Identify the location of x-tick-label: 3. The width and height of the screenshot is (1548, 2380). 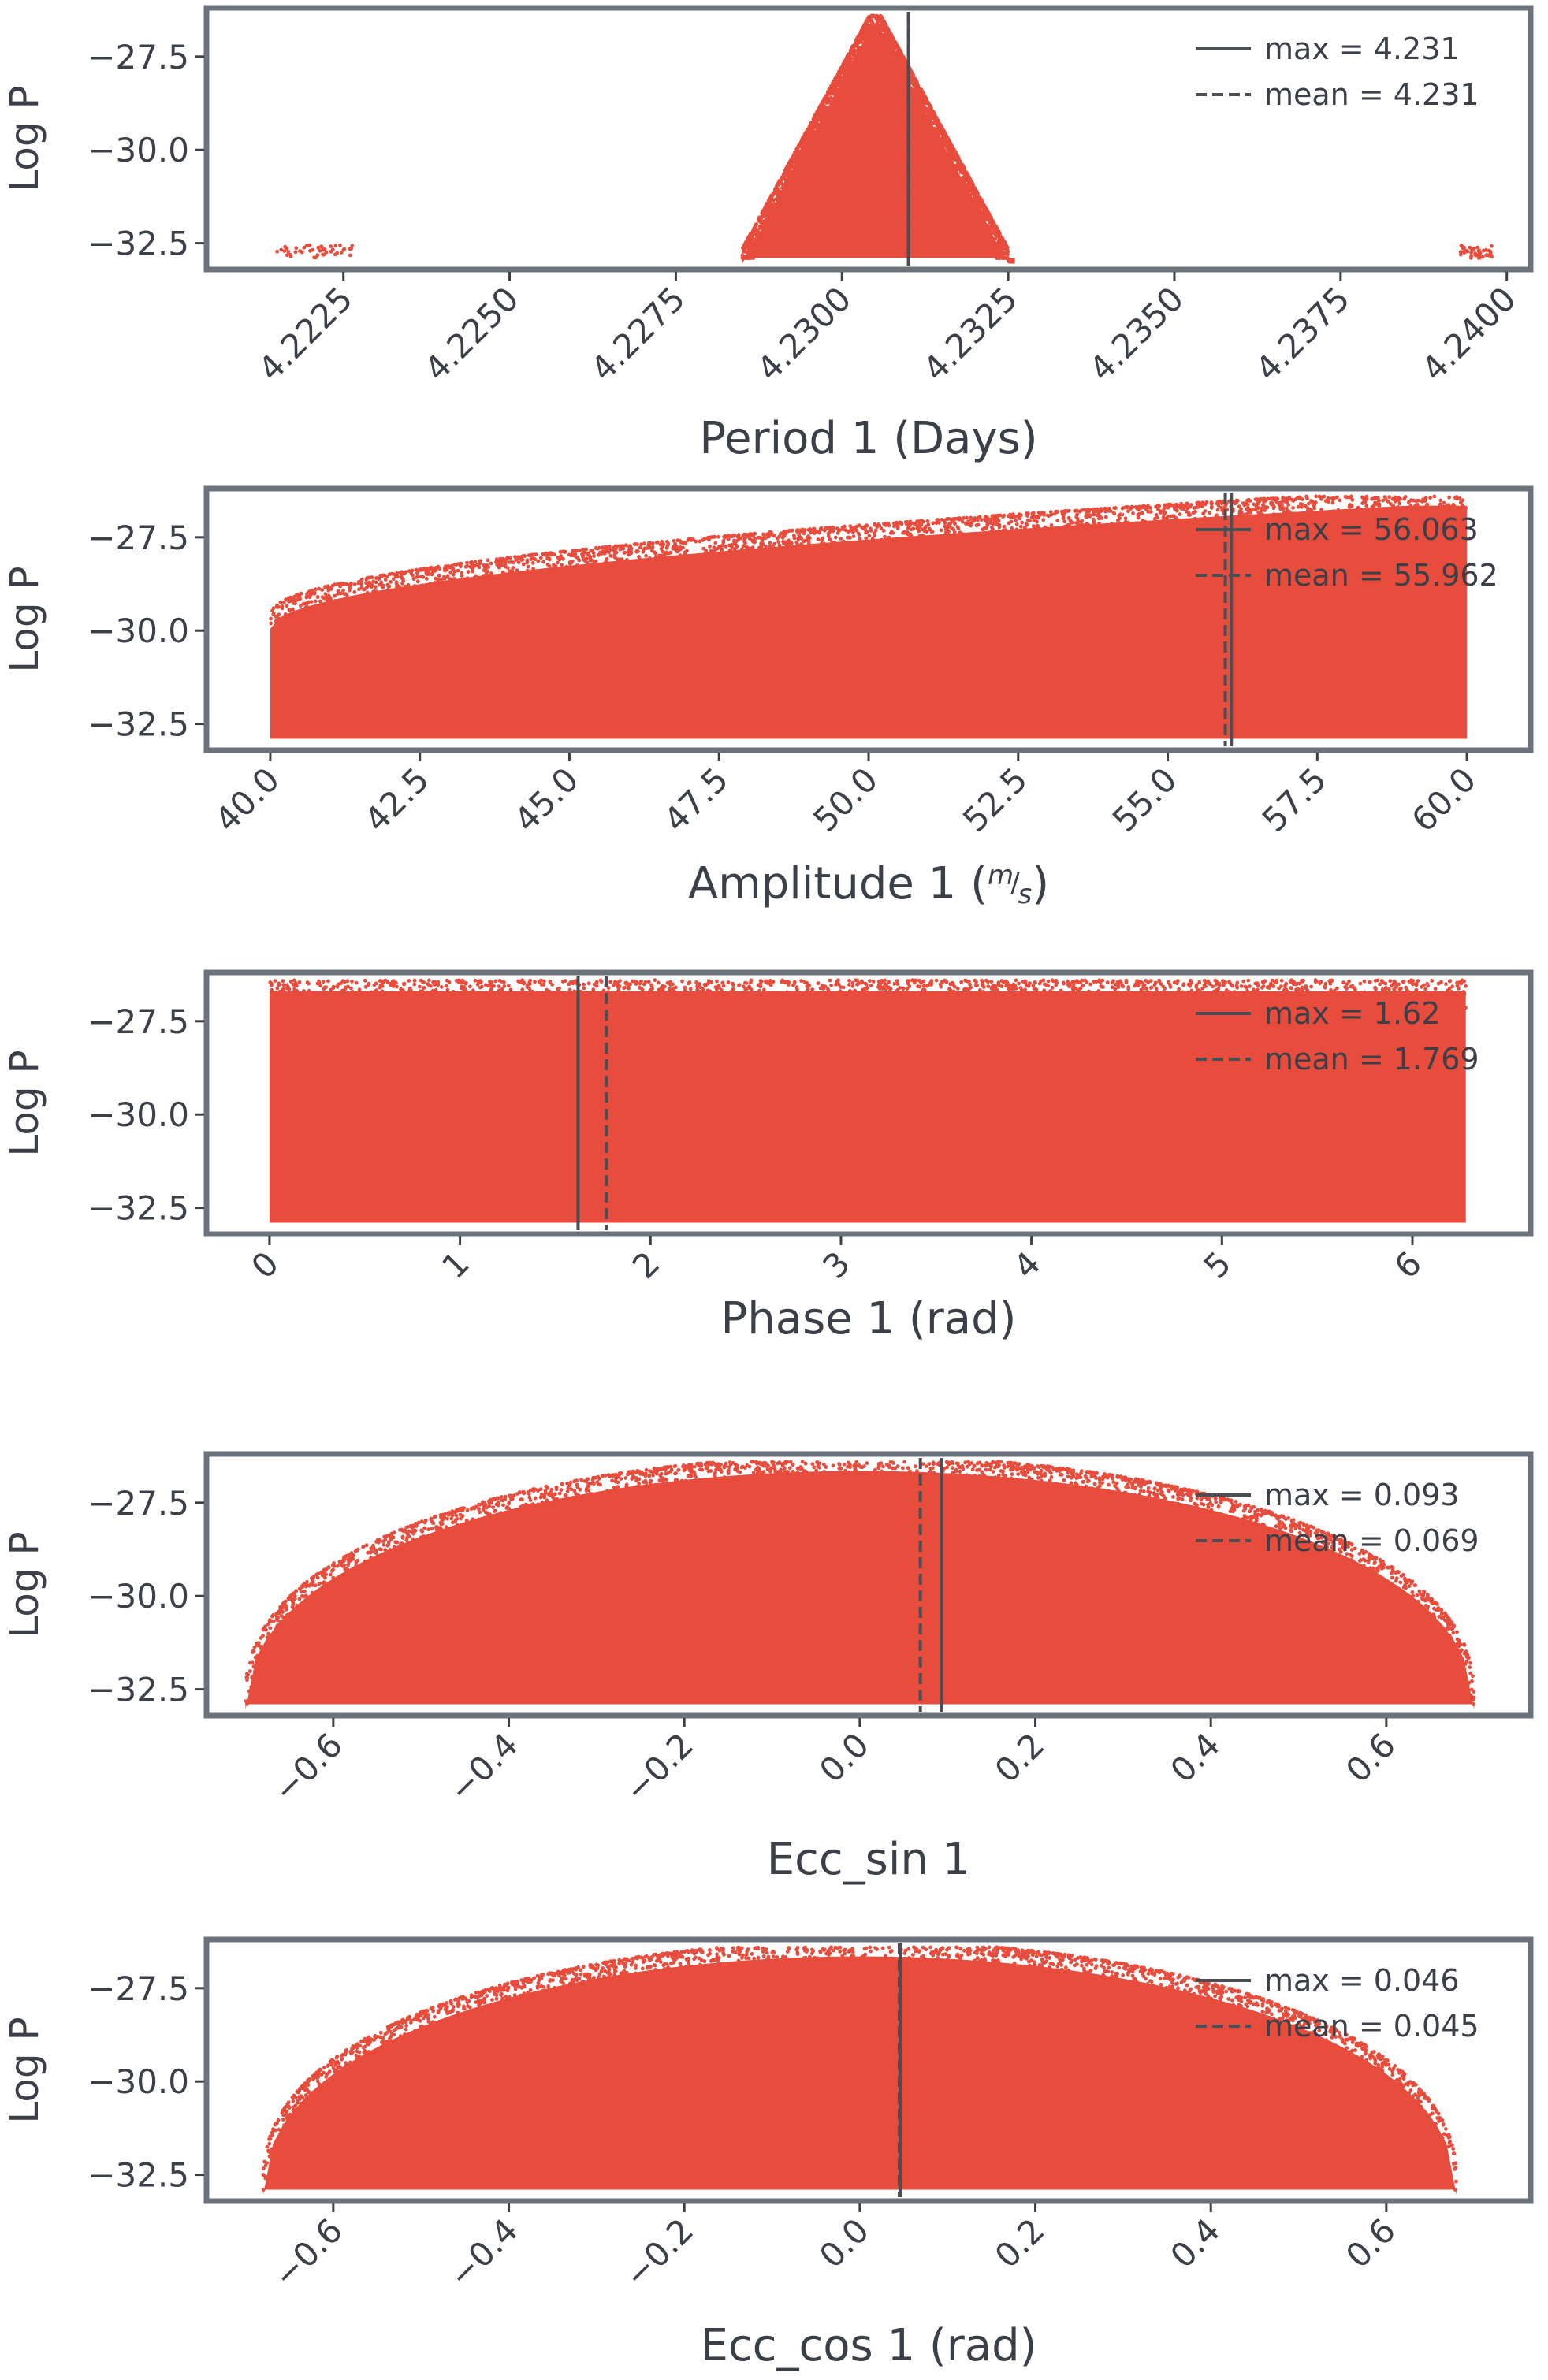
(836, 1265).